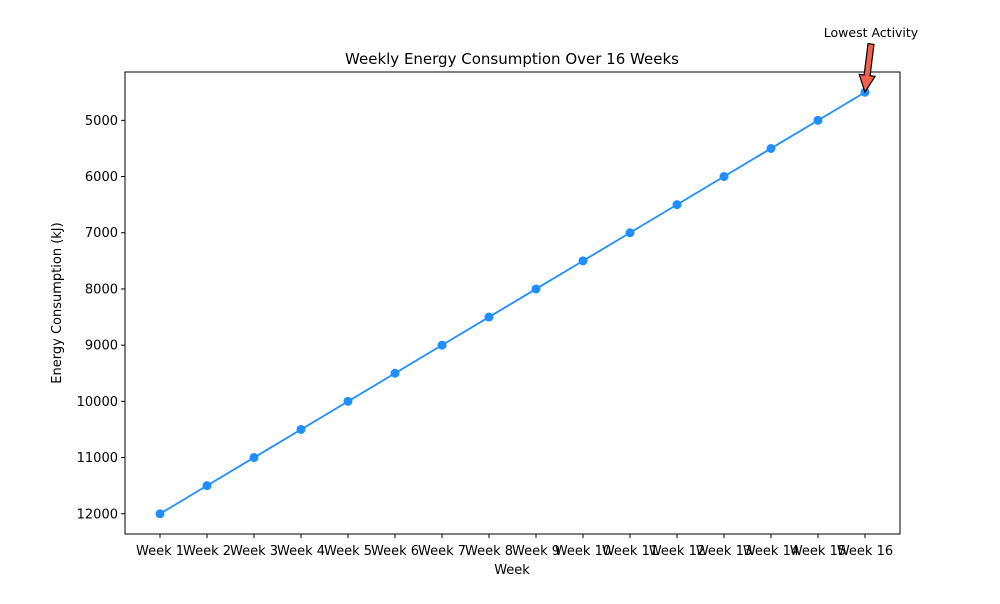 The height and width of the screenshot is (604, 1000). What do you see at coordinates (871, 32) in the screenshot?
I see `annotation-label: Lowest Activity` at bounding box center [871, 32].